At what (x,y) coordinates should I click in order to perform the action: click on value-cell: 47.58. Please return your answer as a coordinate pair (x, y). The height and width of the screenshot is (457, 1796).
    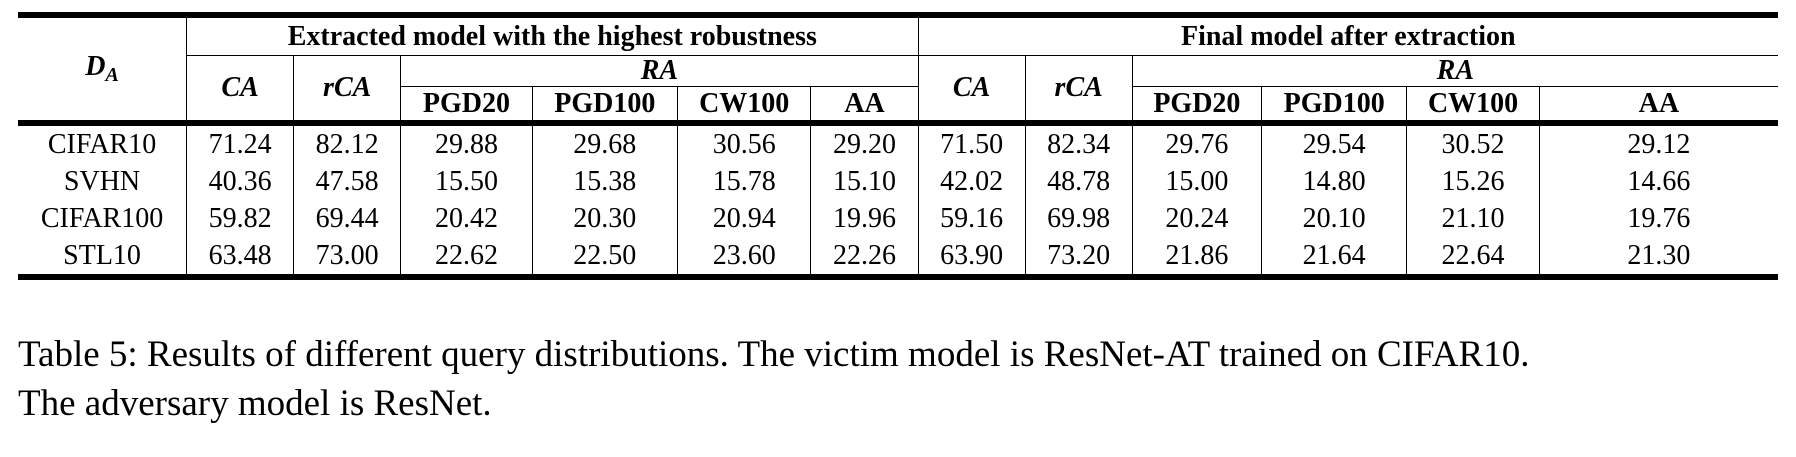
    Looking at the image, I should click on (347, 181).